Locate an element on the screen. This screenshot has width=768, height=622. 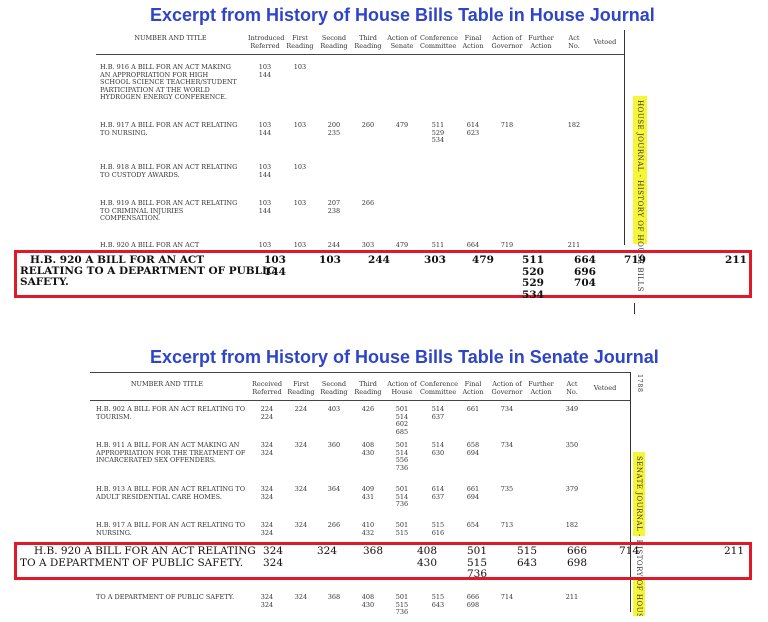
senate-row-917-second: 266 is located at coordinates (334, 525).